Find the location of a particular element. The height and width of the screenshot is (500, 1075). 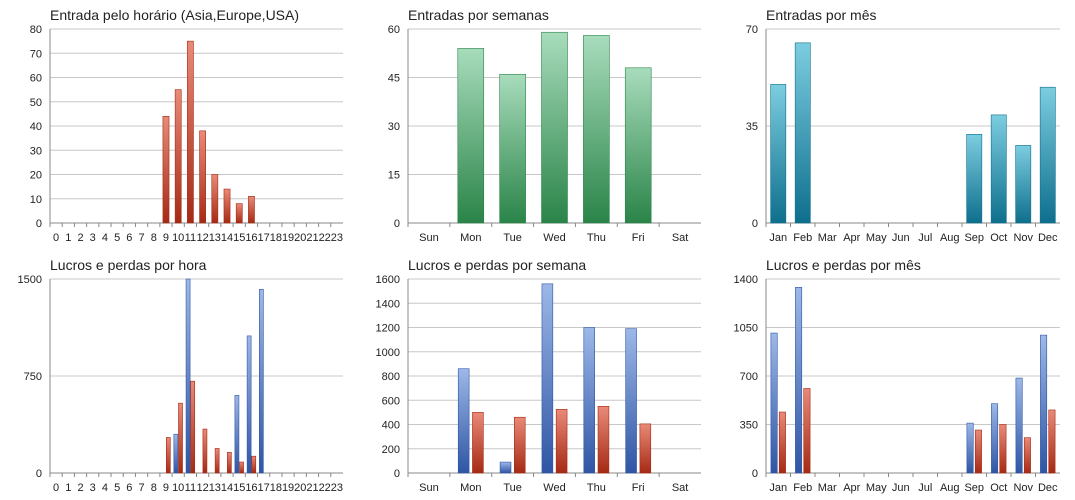

chart-title: Lucros e perdas por semana is located at coordinates (497, 265).